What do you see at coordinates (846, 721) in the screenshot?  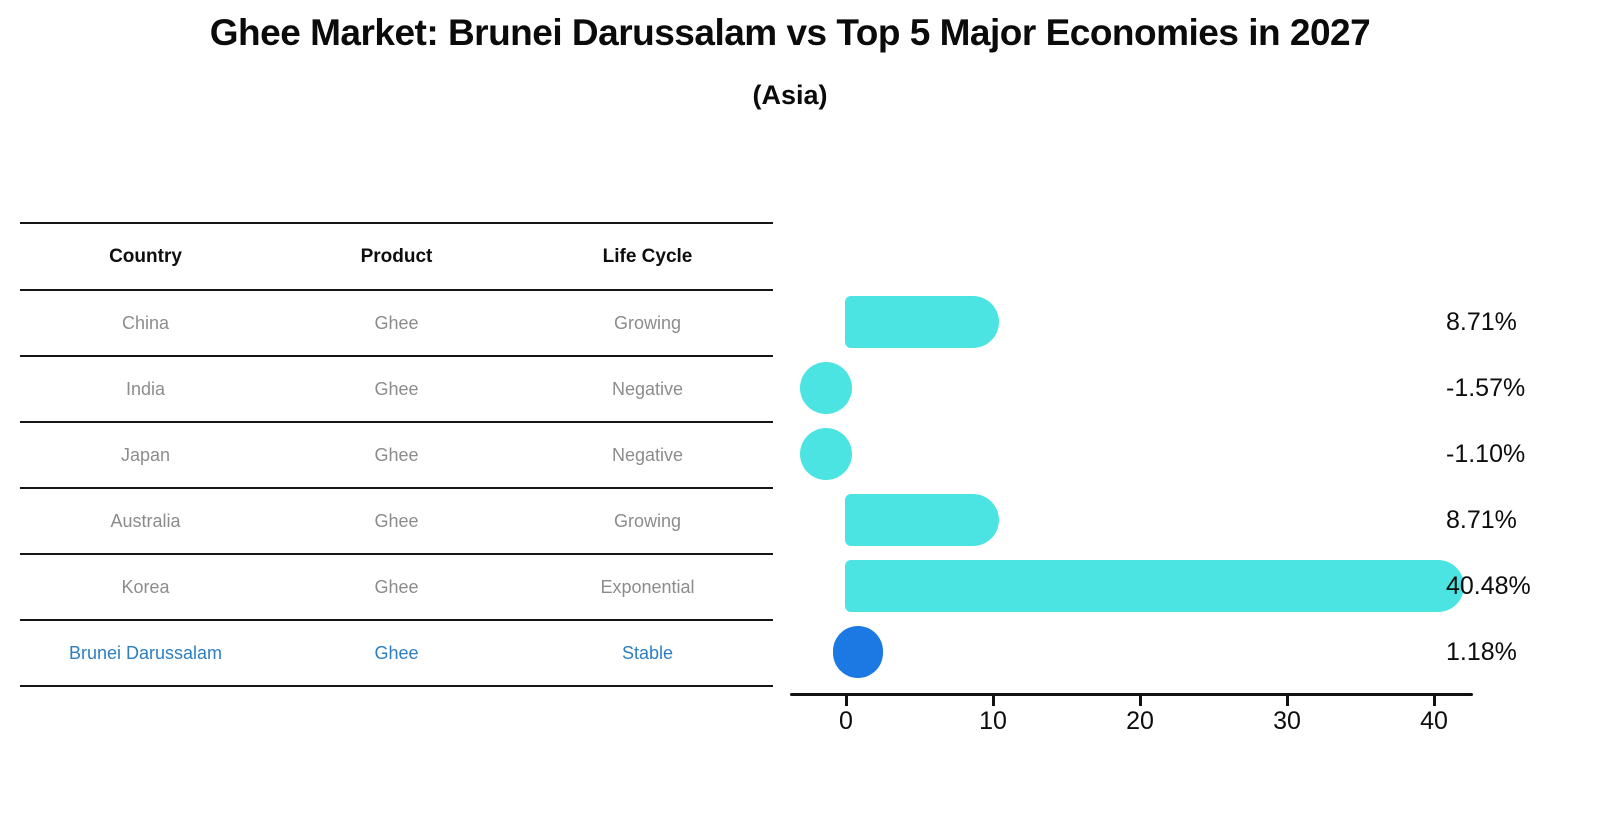 I see `x-axis-tick-label: 0` at bounding box center [846, 721].